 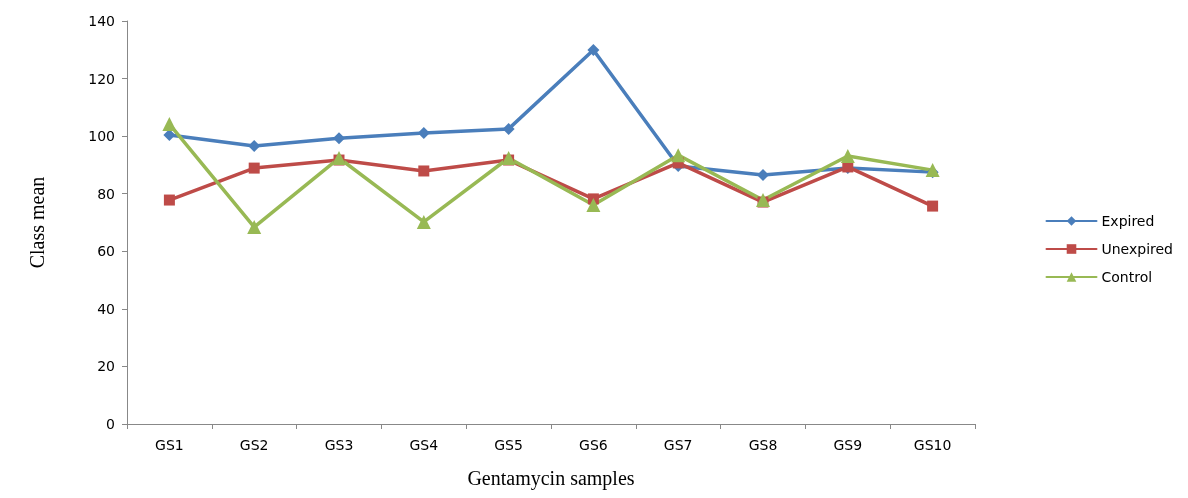 What do you see at coordinates (101, 78) in the screenshot?
I see `y-tick-label: 120` at bounding box center [101, 78].